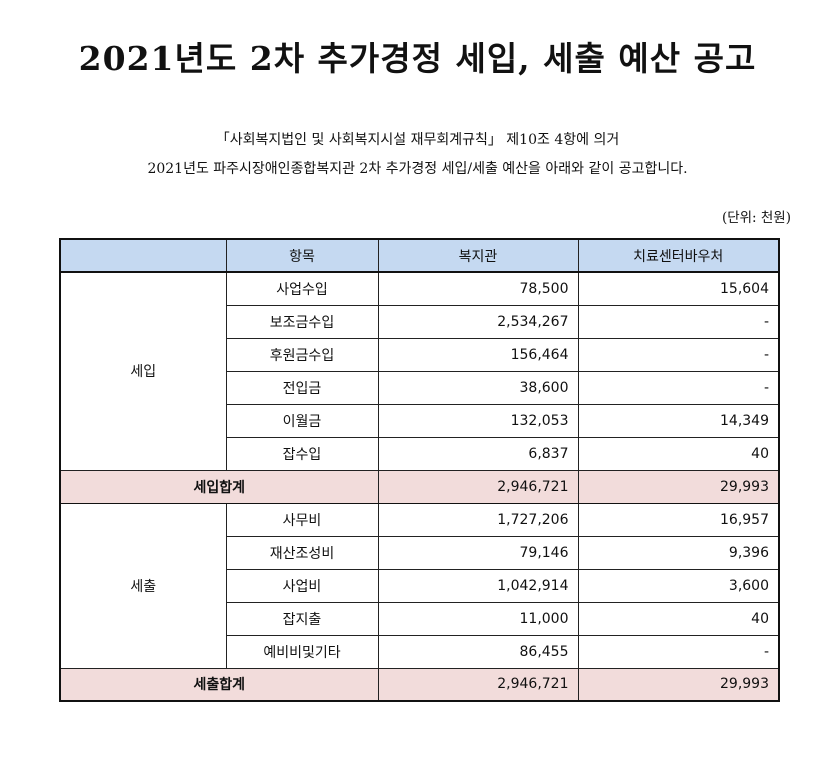  Describe the element at coordinates (478, 618) in the screenshot. I see `row-welfare-value: 11,000` at that location.